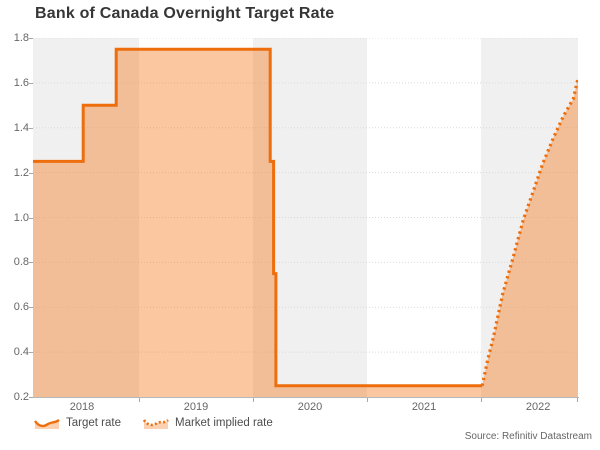 The height and width of the screenshot is (450, 600). Describe the element at coordinates (21, 217) in the screenshot. I see `y-axis-tick-label: 1.0` at that location.